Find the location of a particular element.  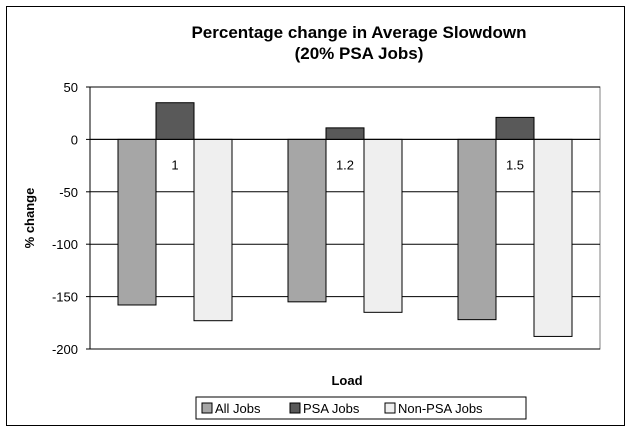

category-label: 1.5 is located at coordinates (515, 164).